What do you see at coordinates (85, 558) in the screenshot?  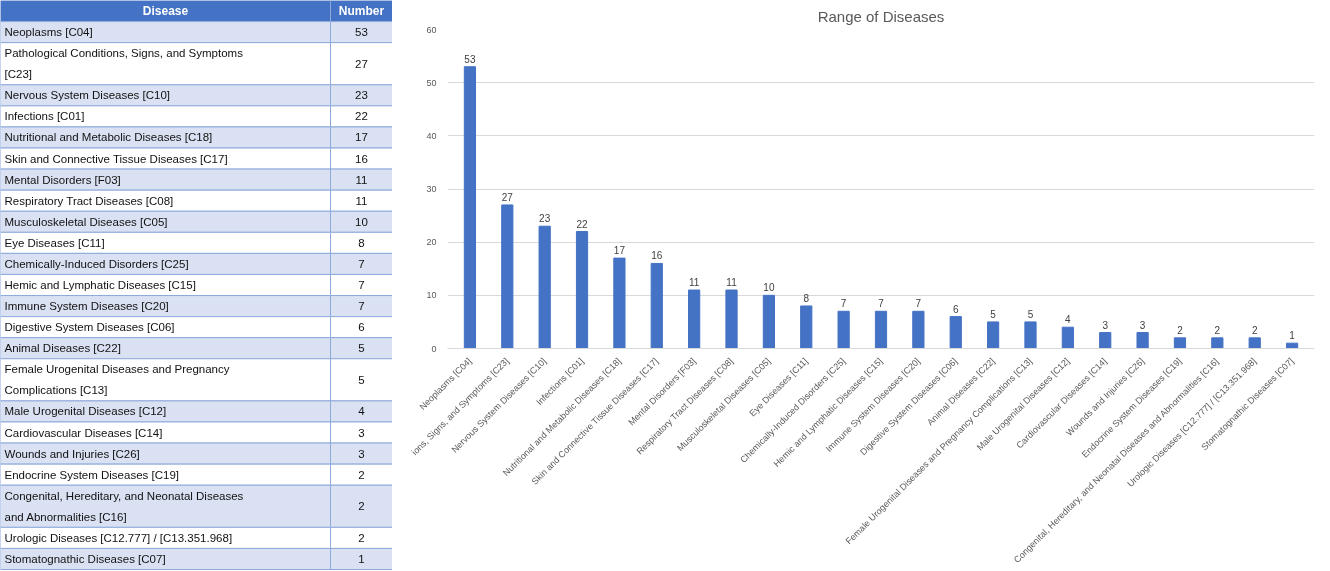 I see `category-label: Stomatognathic Diseases [C07]` at bounding box center [85, 558].